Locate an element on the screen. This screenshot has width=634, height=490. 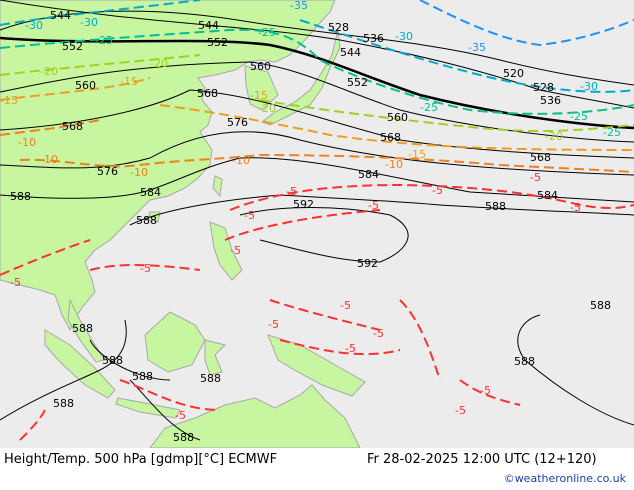
java is located at coordinates (148, 408).